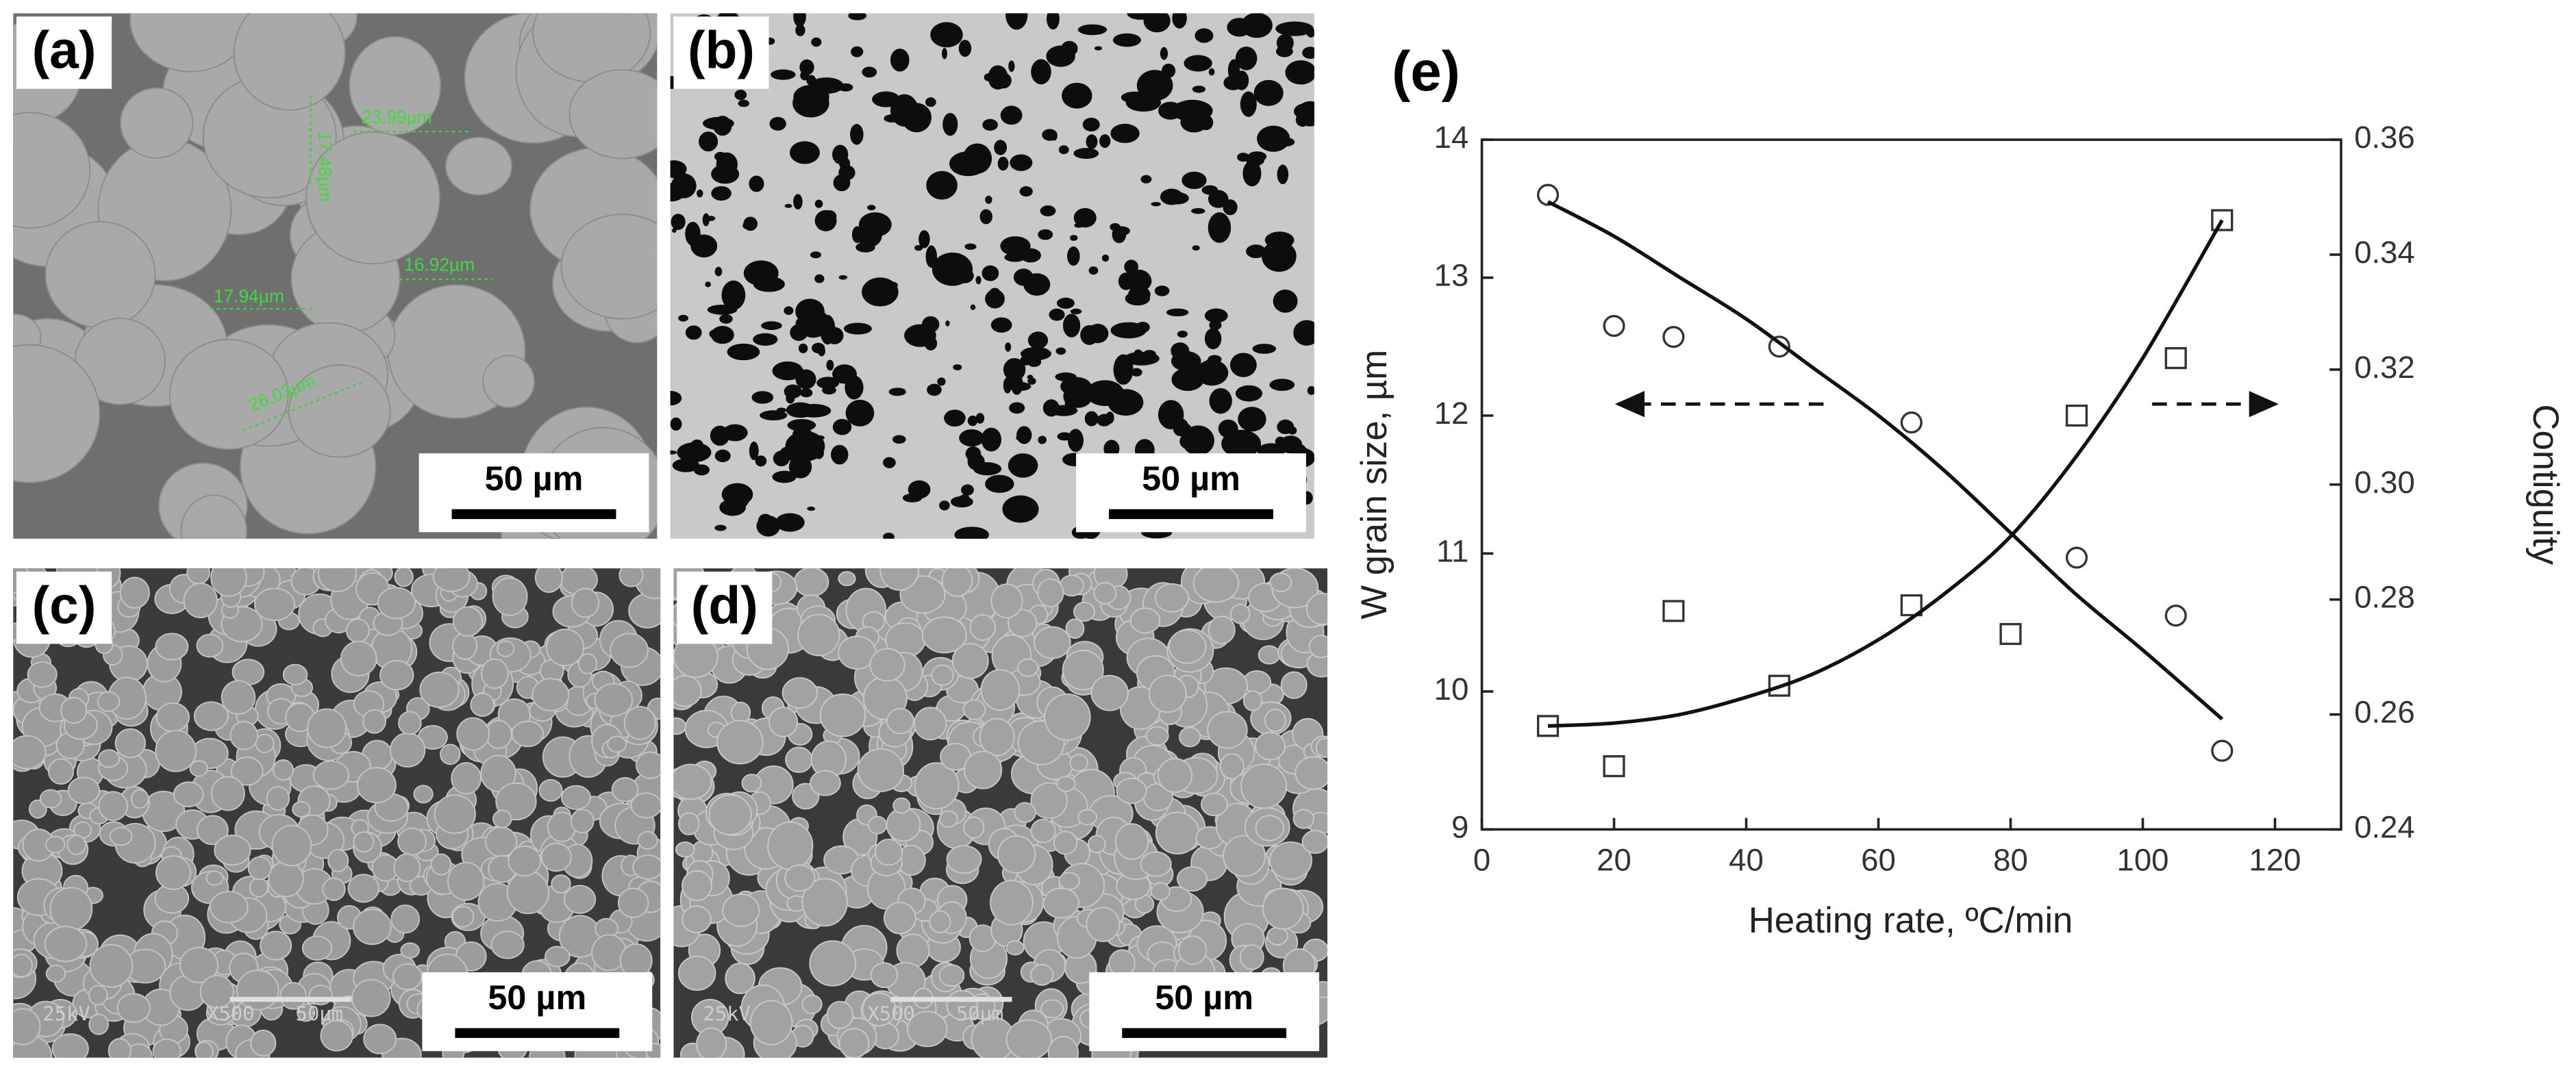 The width and height of the screenshot is (2576, 1066). What do you see at coordinates (533, 514) in the screenshot?
I see `scale-bar` at bounding box center [533, 514].